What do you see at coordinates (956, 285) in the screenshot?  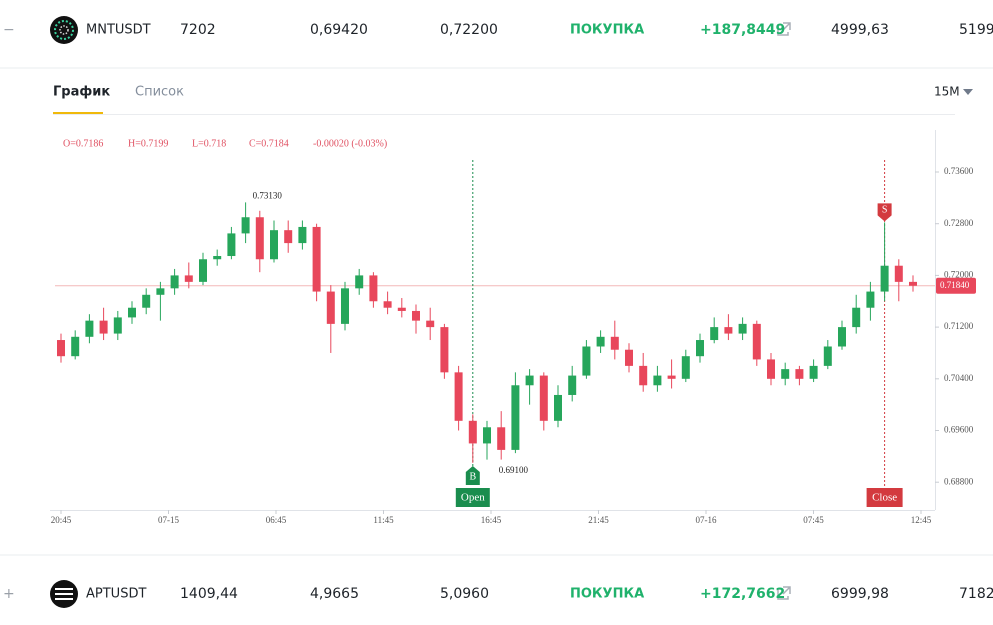 I see `price-tag` at bounding box center [956, 285].